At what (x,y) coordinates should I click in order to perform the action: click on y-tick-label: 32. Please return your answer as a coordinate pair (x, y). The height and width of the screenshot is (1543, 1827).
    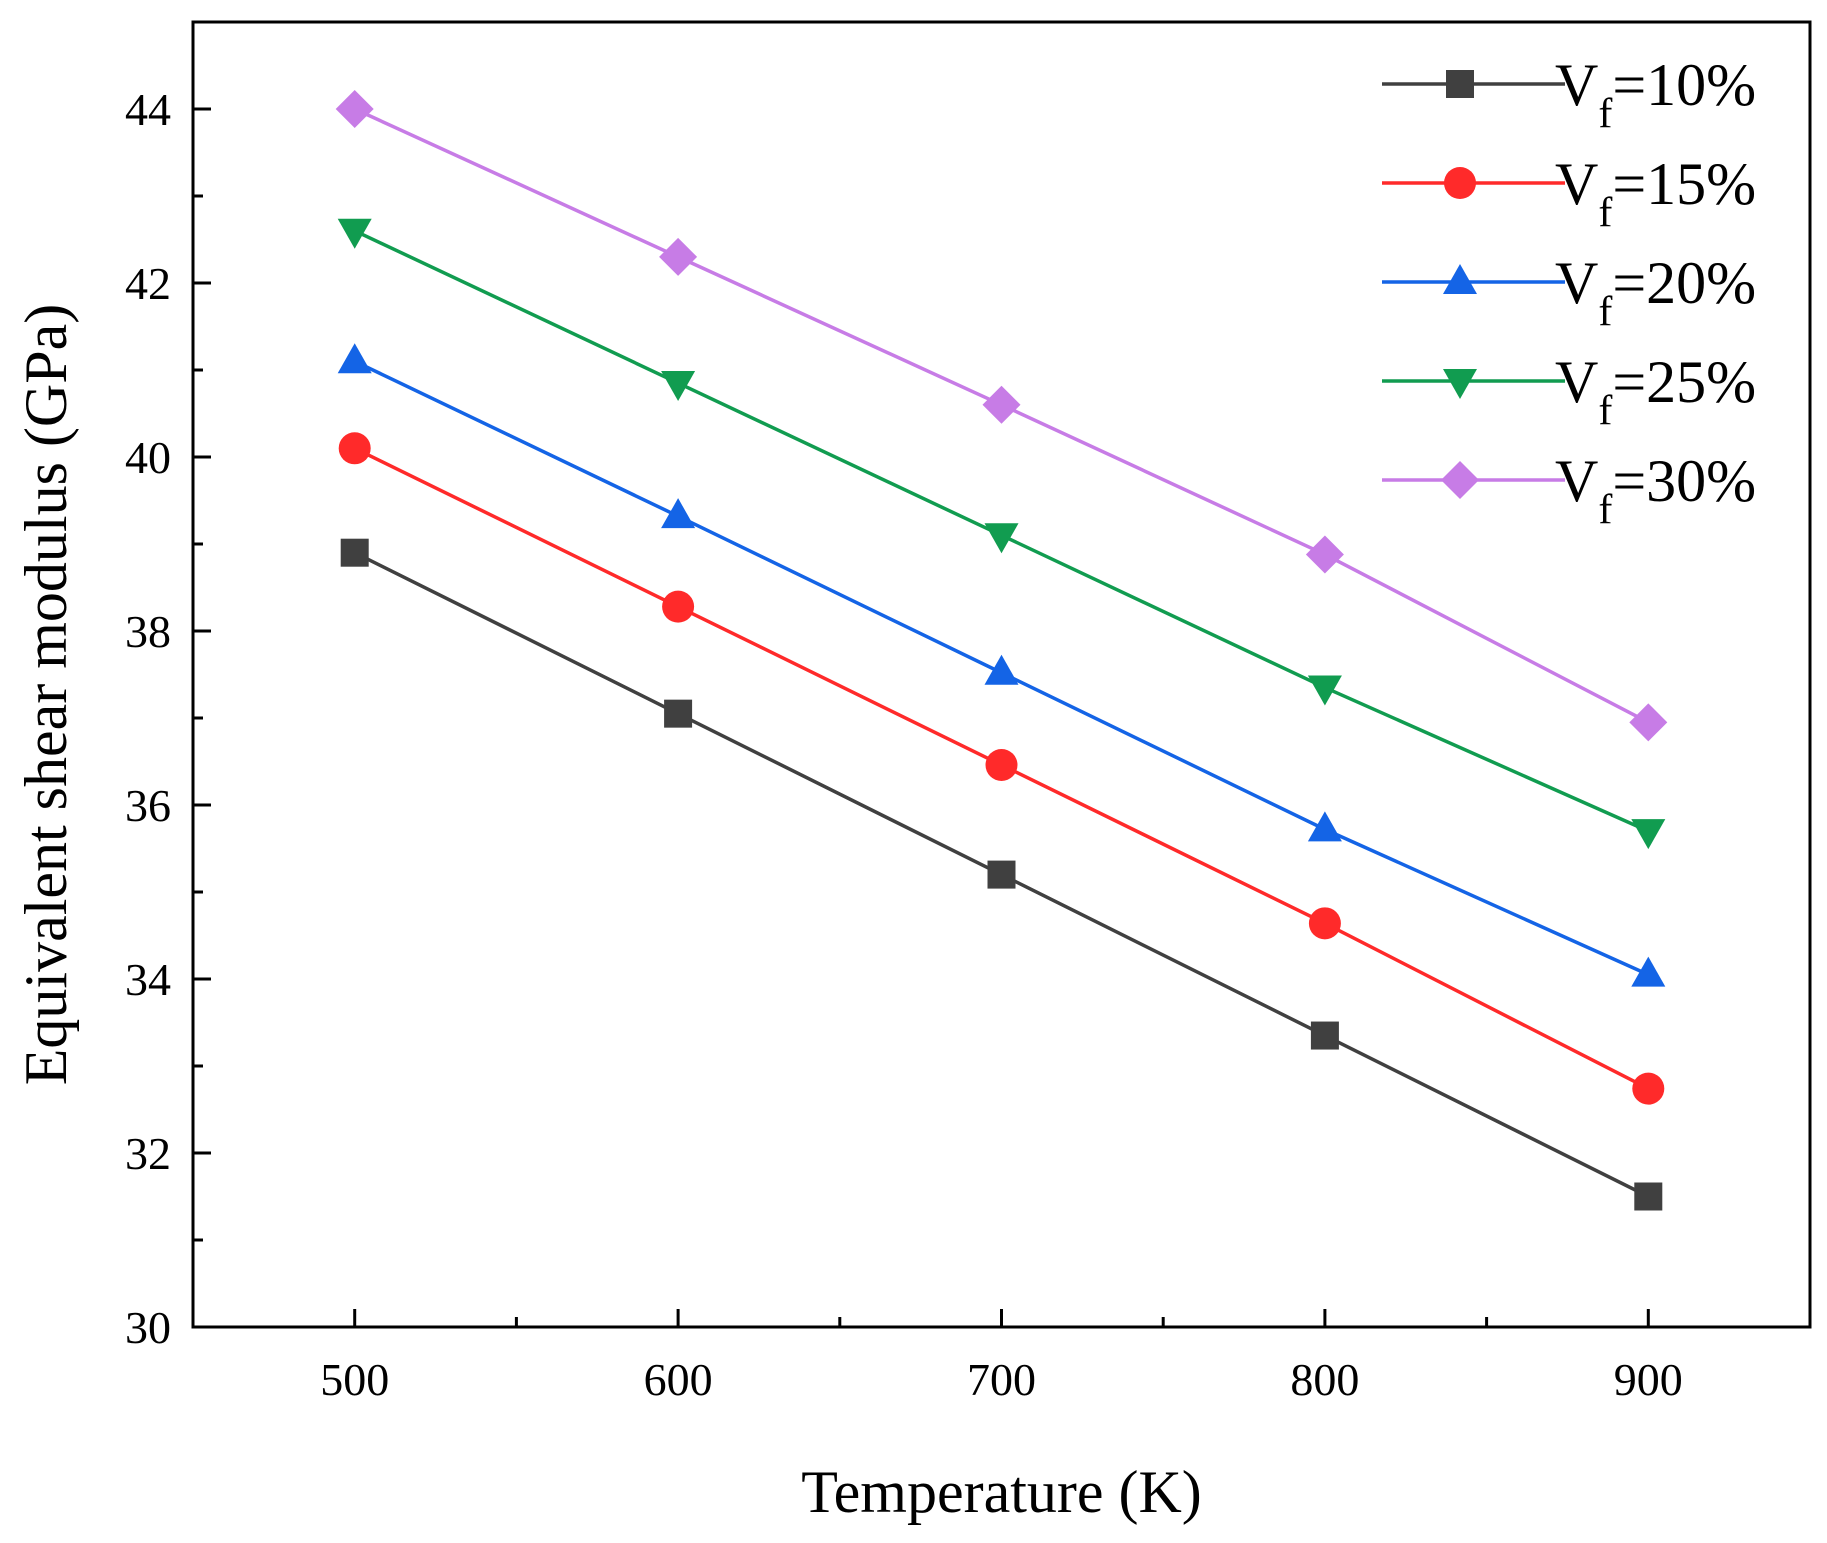
    Looking at the image, I should click on (148, 1153).